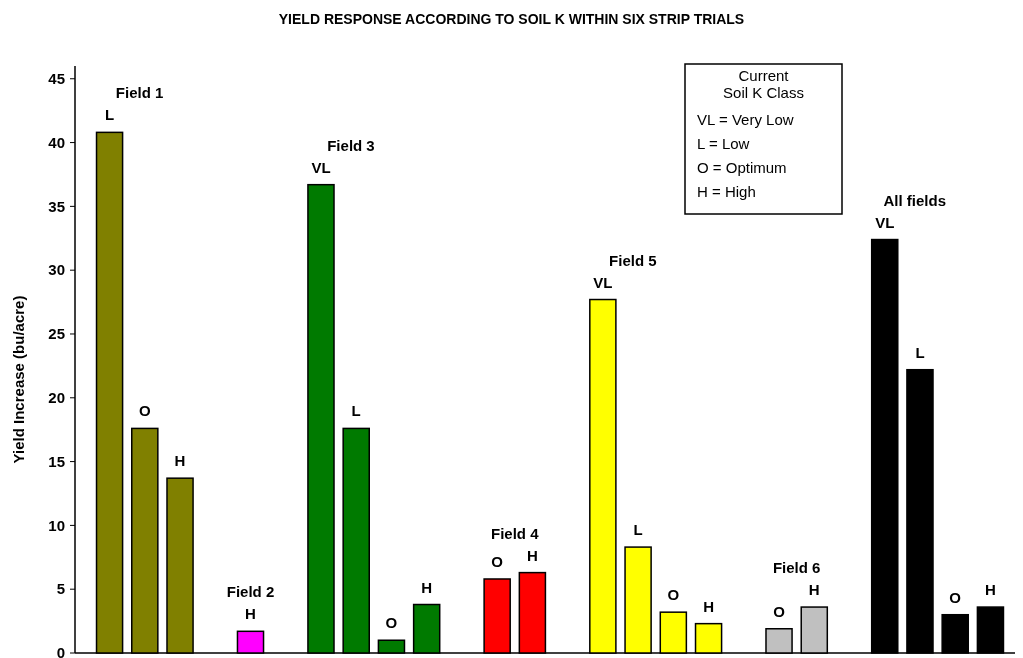 The width and height of the screenshot is (1023, 658). What do you see at coordinates (796, 568) in the screenshot?
I see `text: Field 6` at bounding box center [796, 568].